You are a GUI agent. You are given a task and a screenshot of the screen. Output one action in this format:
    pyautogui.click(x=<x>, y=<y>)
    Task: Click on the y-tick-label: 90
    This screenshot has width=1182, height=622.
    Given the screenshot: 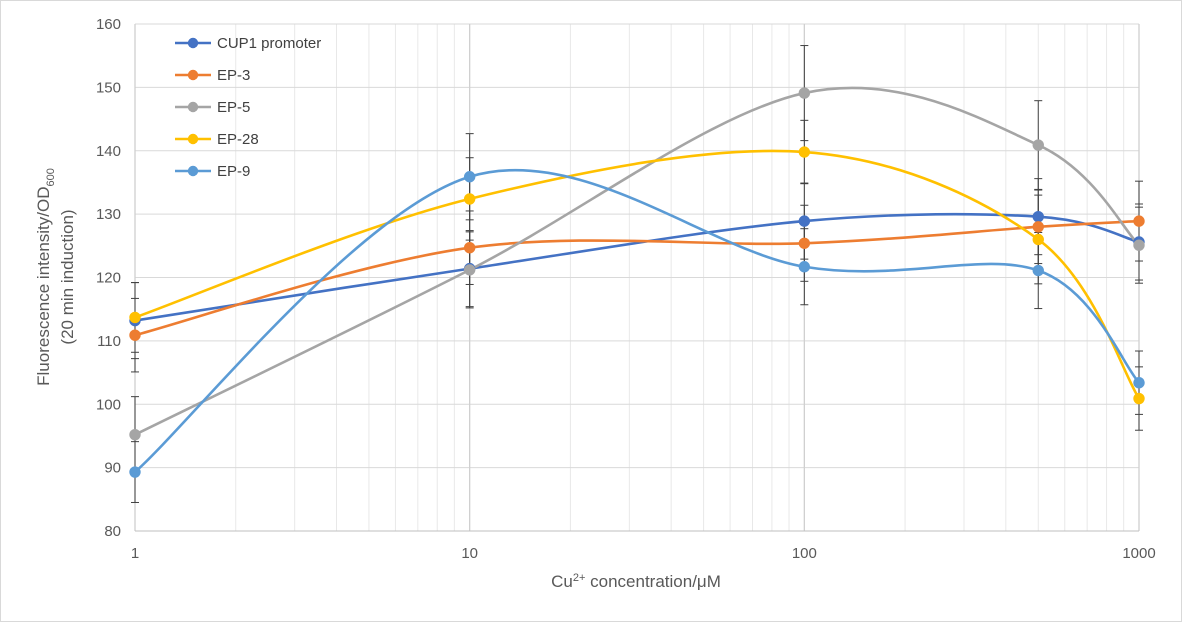 What is the action you would take?
    pyautogui.click(x=112, y=468)
    